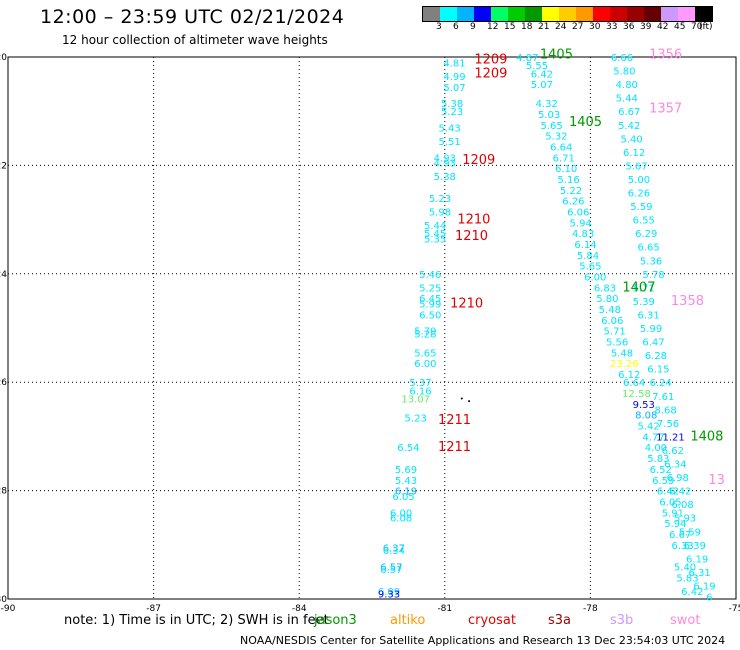 Image resolution: width=740 pixels, height=650 pixels. Describe the element at coordinates (578, 27) in the screenshot. I see `colorbar-label: 27` at that location.